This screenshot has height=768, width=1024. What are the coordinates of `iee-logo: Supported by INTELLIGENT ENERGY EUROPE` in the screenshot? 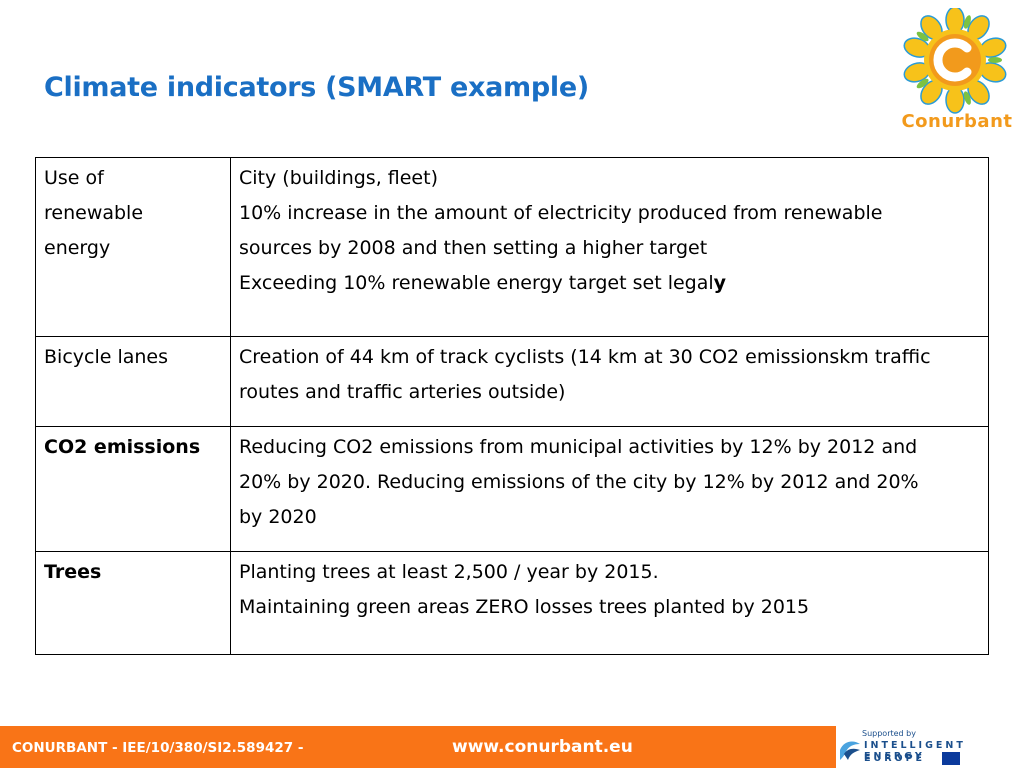 It's located at (930, 747).